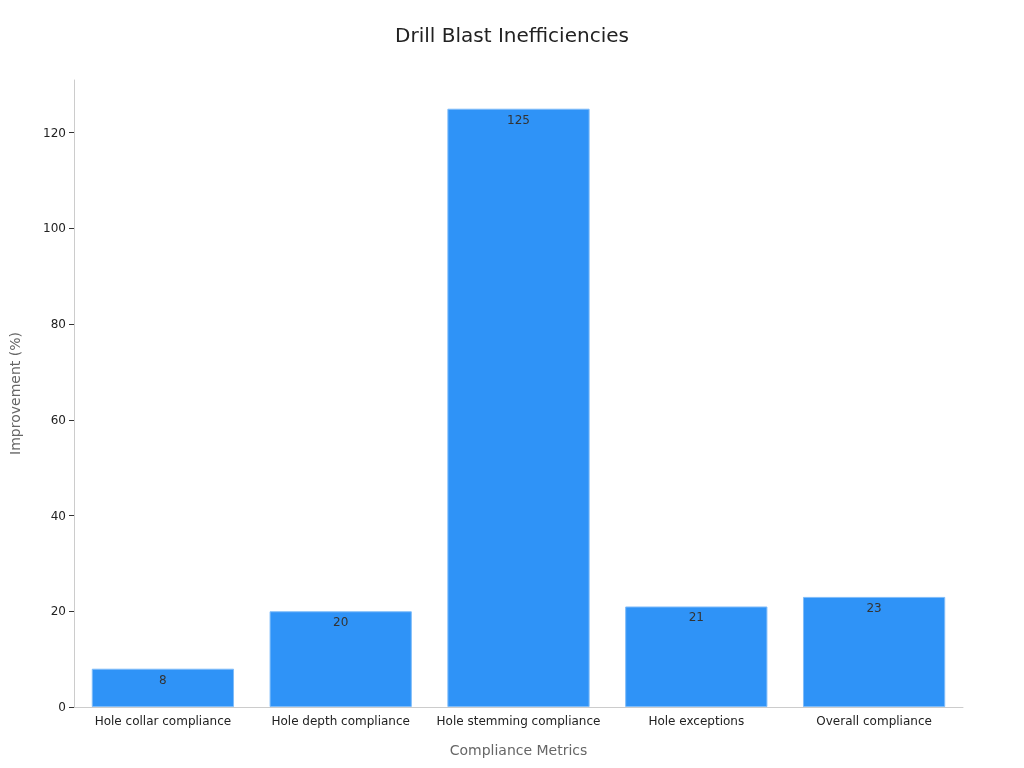  Describe the element at coordinates (62, 707) in the screenshot. I see `y-tick-label: 0` at that location.